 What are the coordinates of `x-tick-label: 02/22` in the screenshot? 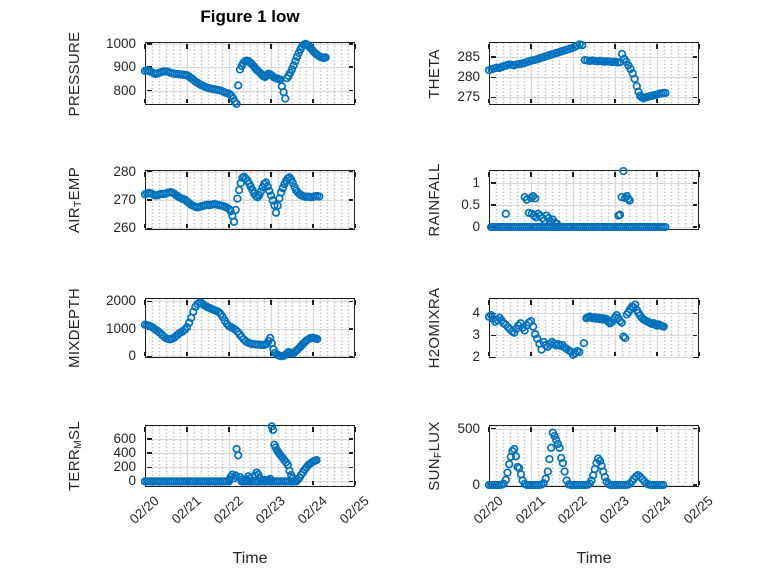 It's located at (572, 510).